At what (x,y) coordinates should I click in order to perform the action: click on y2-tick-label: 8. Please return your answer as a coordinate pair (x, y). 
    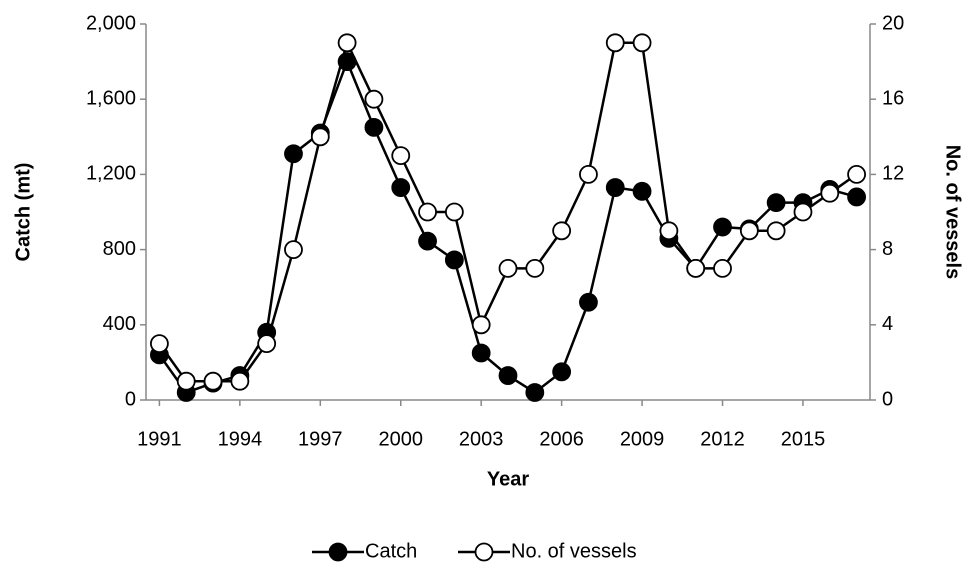
    Looking at the image, I should click on (887, 249).